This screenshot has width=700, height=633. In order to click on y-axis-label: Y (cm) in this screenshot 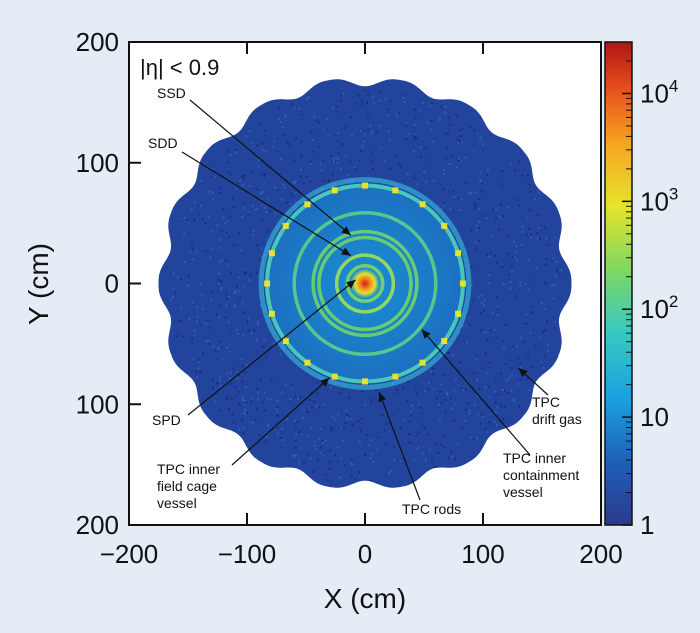, I will do `click(38, 284)`.